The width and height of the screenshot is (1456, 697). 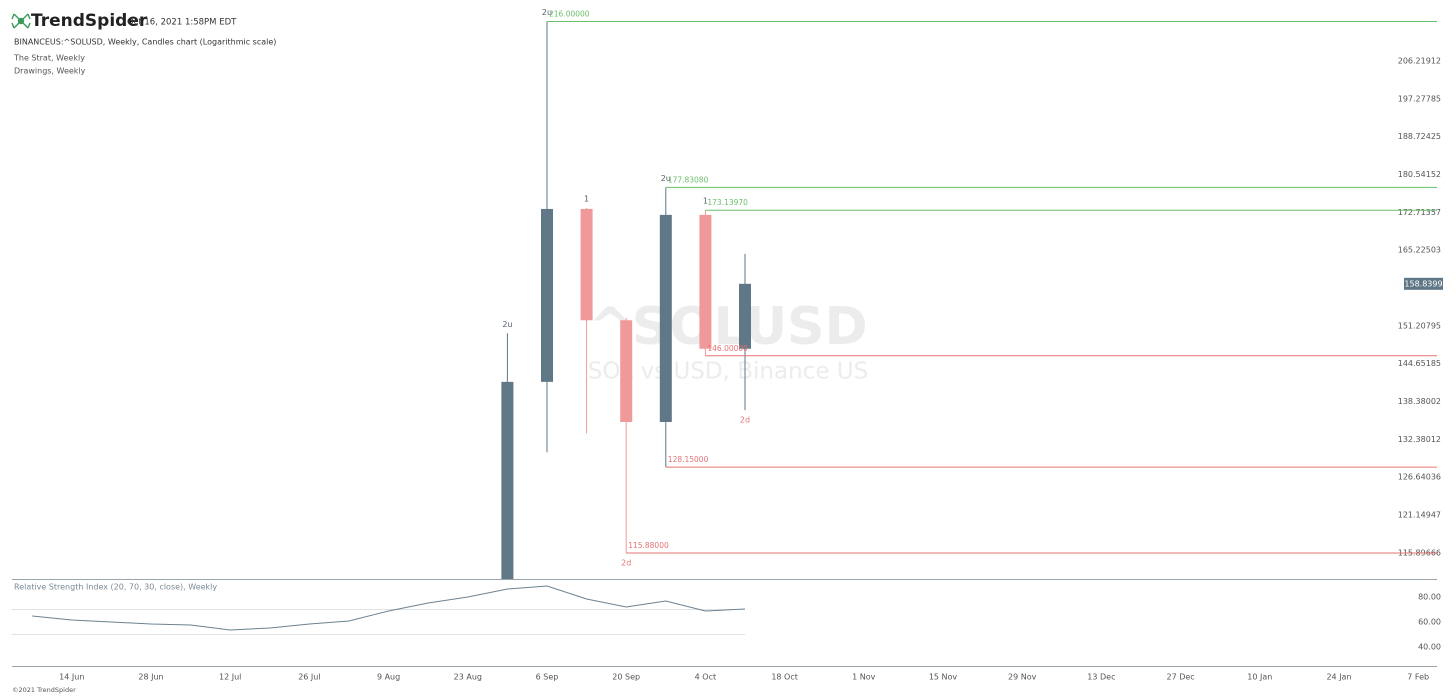 I want to click on x-tick-label: 15 Nov, so click(x=943, y=677).